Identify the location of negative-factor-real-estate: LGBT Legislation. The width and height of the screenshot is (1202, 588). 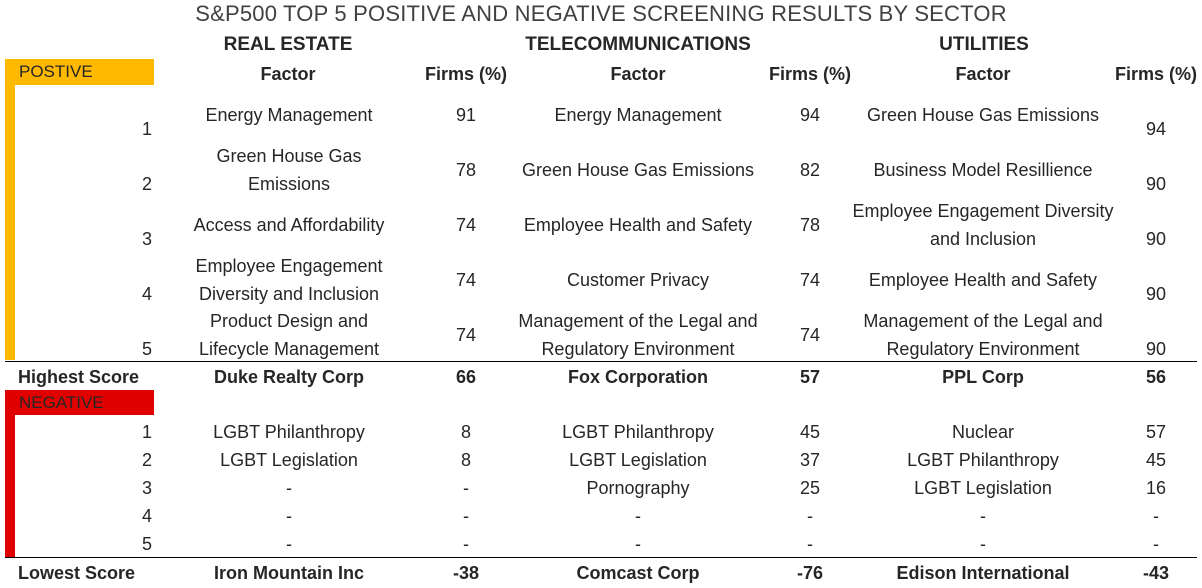
(289, 460).